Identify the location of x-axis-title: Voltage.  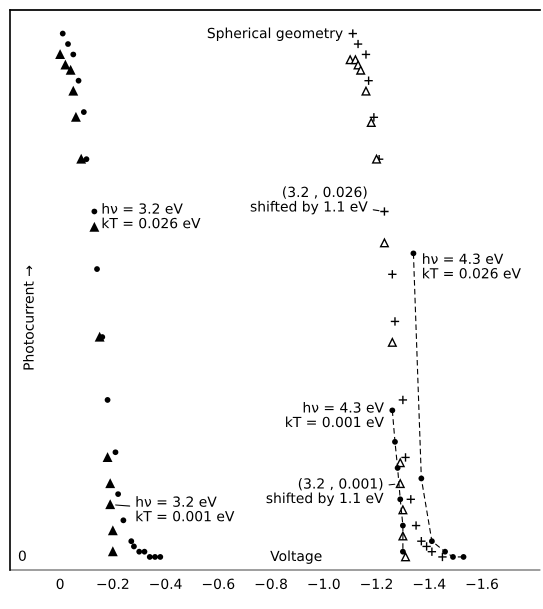
(296, 557).